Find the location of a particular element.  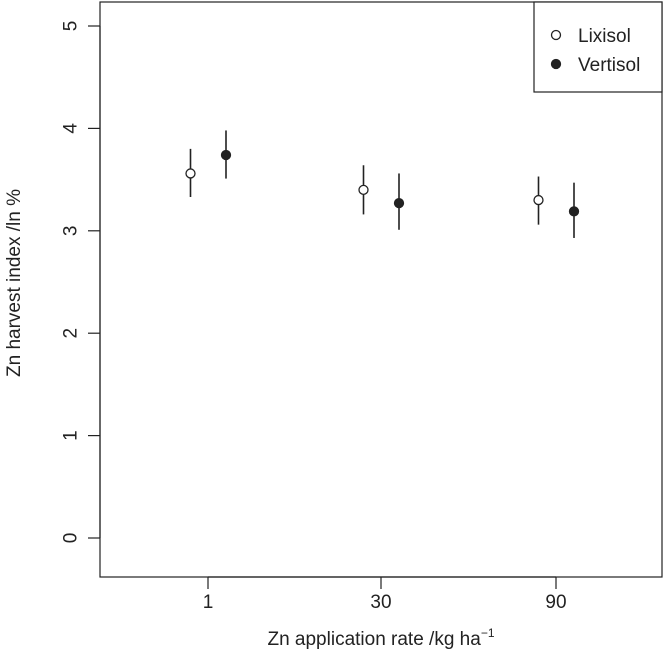

legend-box is located at coordinates (598, 47).